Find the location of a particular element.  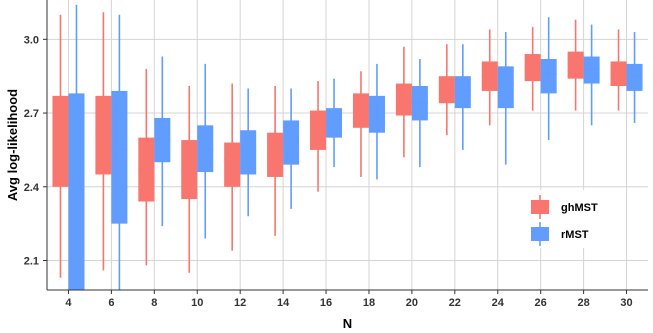

x-tick-label: 8 is located at coordinates (154, 303).